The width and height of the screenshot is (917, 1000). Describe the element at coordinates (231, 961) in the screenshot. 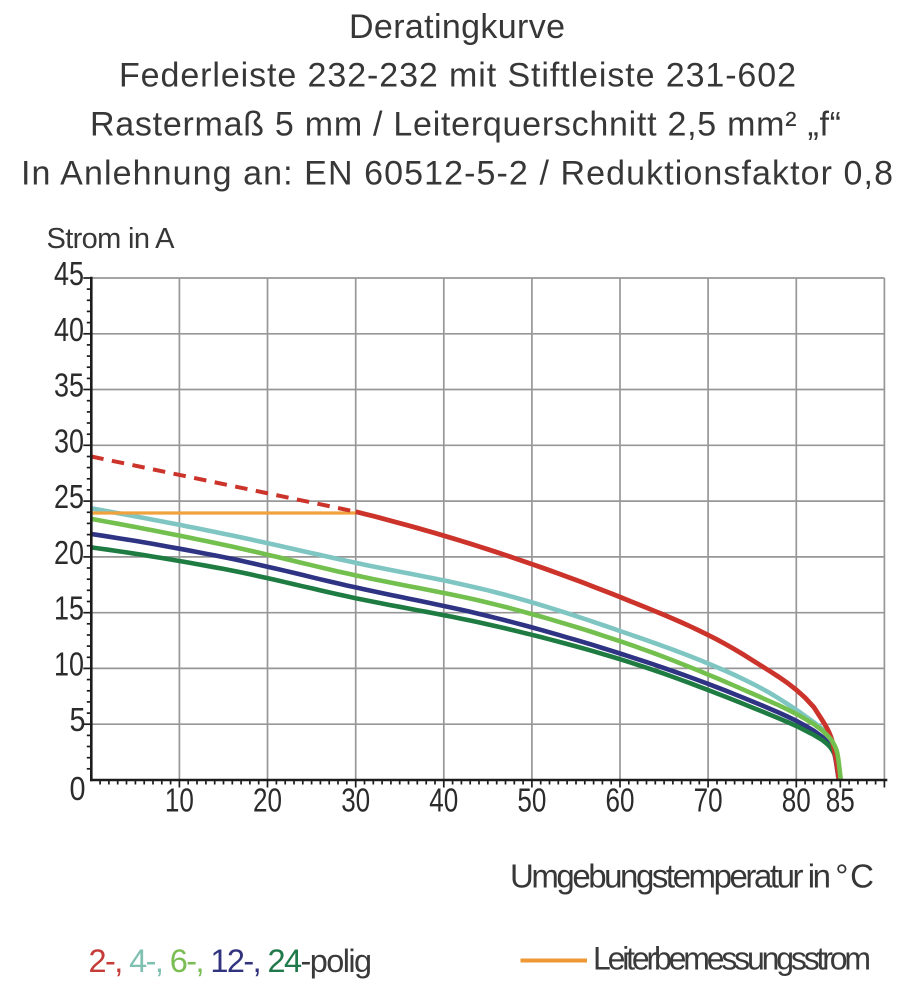

I see `svg-text: ​2-, 4-, 6-, 12-, 24-polig` at that location.